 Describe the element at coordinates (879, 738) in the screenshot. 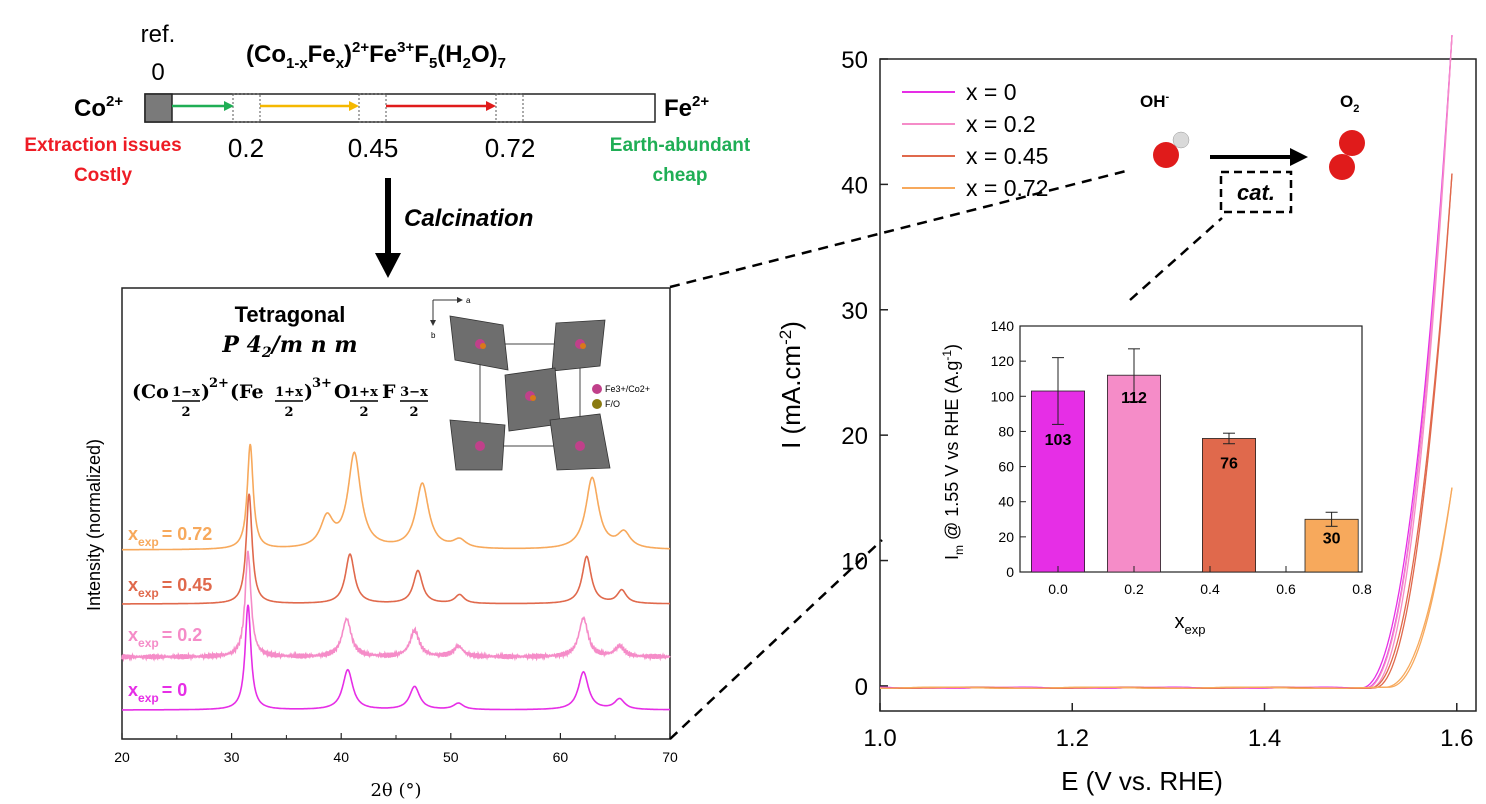

I see `lsv-xtick-label: 1.0` at that location.